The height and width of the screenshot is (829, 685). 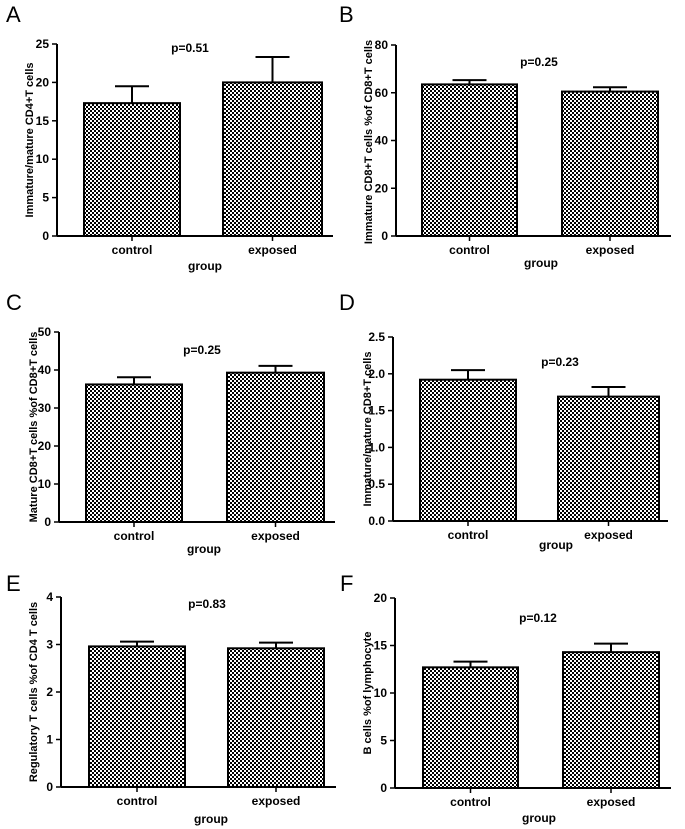 I want to click on p-value-annotation: p=0.23, so click(x=560, y=362).